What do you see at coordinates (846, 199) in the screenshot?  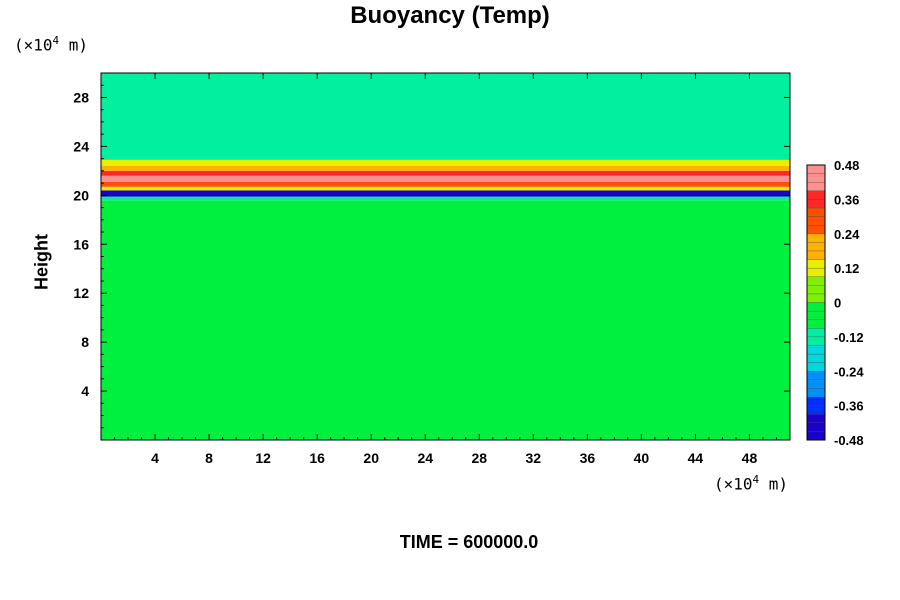 I see `colorbar-label: 0.36` at bounding box center [846, 199].